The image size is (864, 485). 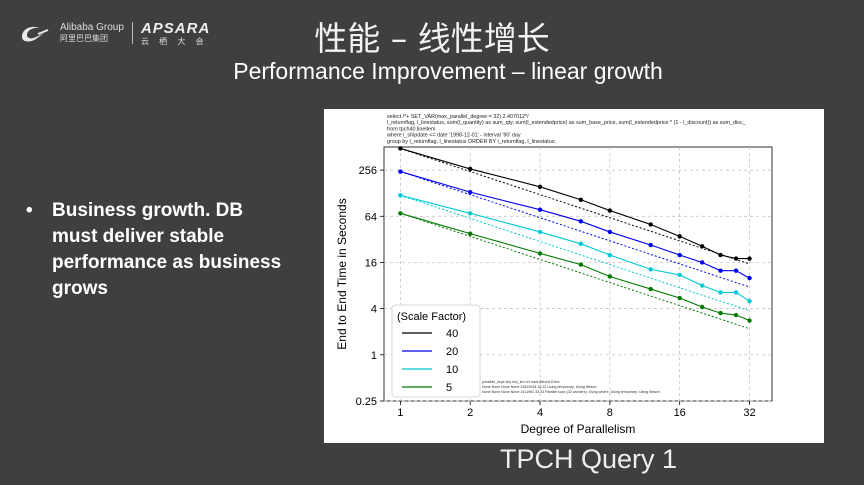 What do you see at coordinates (749, 413) in the screenshot?
I see `x-tick-label: 32` at bounding box center [749, 413].